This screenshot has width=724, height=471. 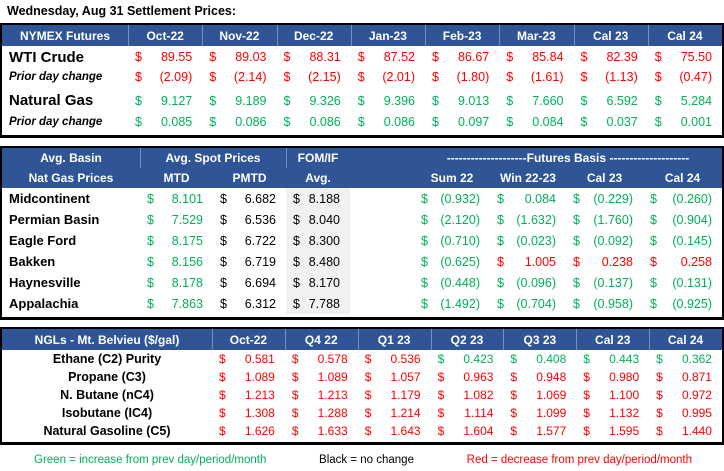 What do you see at coordinates (548, 57) in the screenshot?
I see `price-value: 85.84` at bounding box center [548, 57].